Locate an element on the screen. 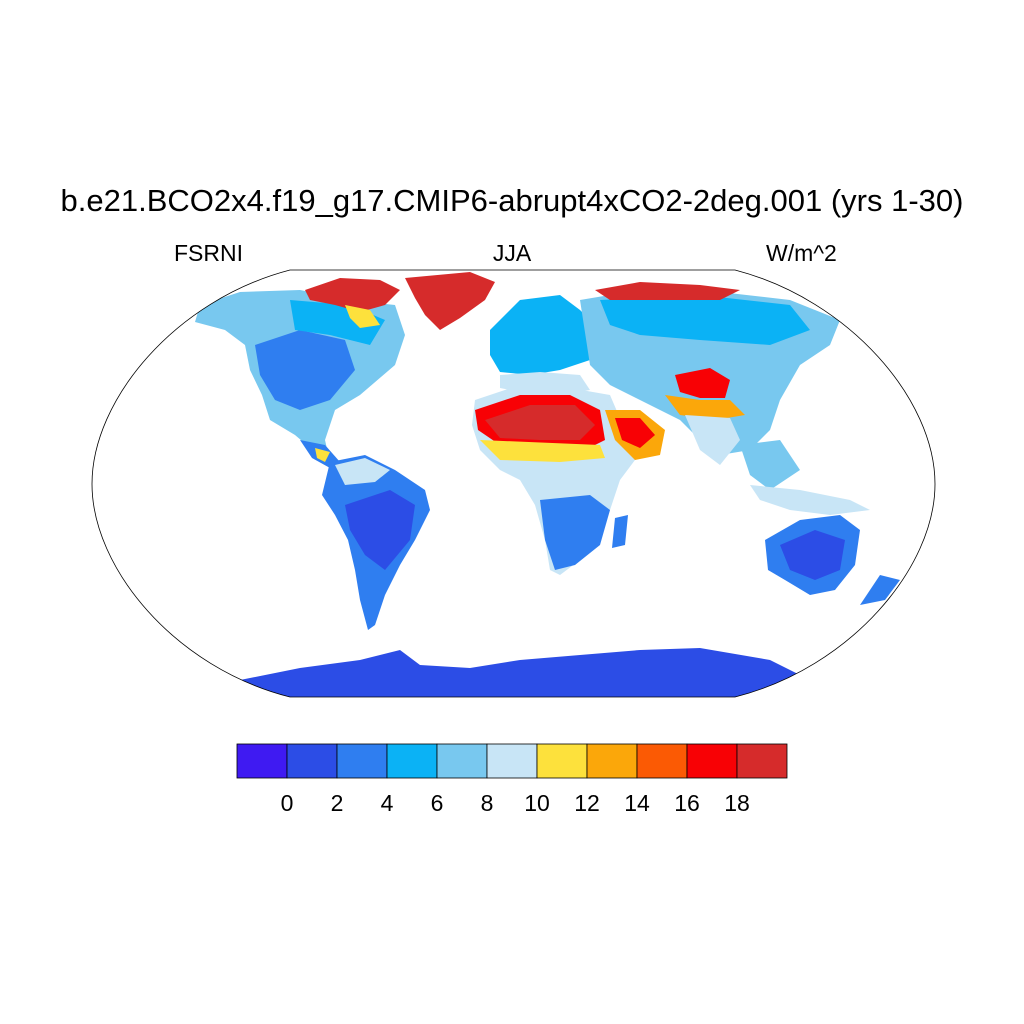 The image size is (1024, 1024). colorbar-tick-label: 14 is located at coordinates (637, 803).